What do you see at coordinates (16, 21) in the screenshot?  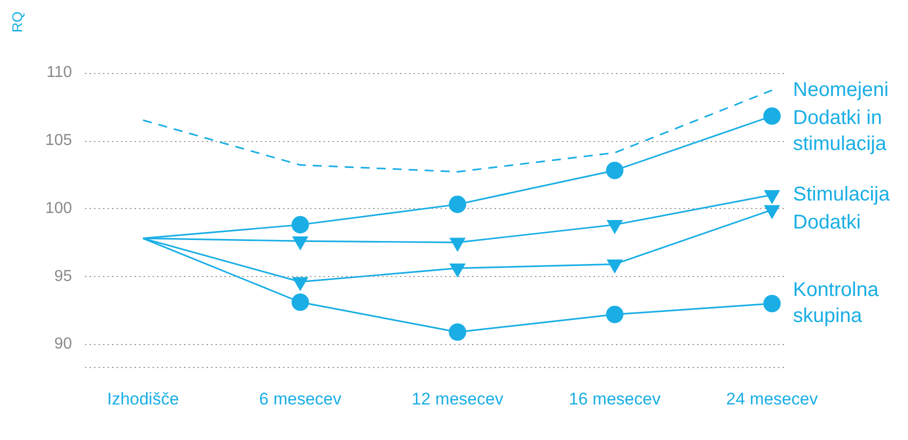 I see `y-axis-title: RQ` at bounding box center [16, 21].